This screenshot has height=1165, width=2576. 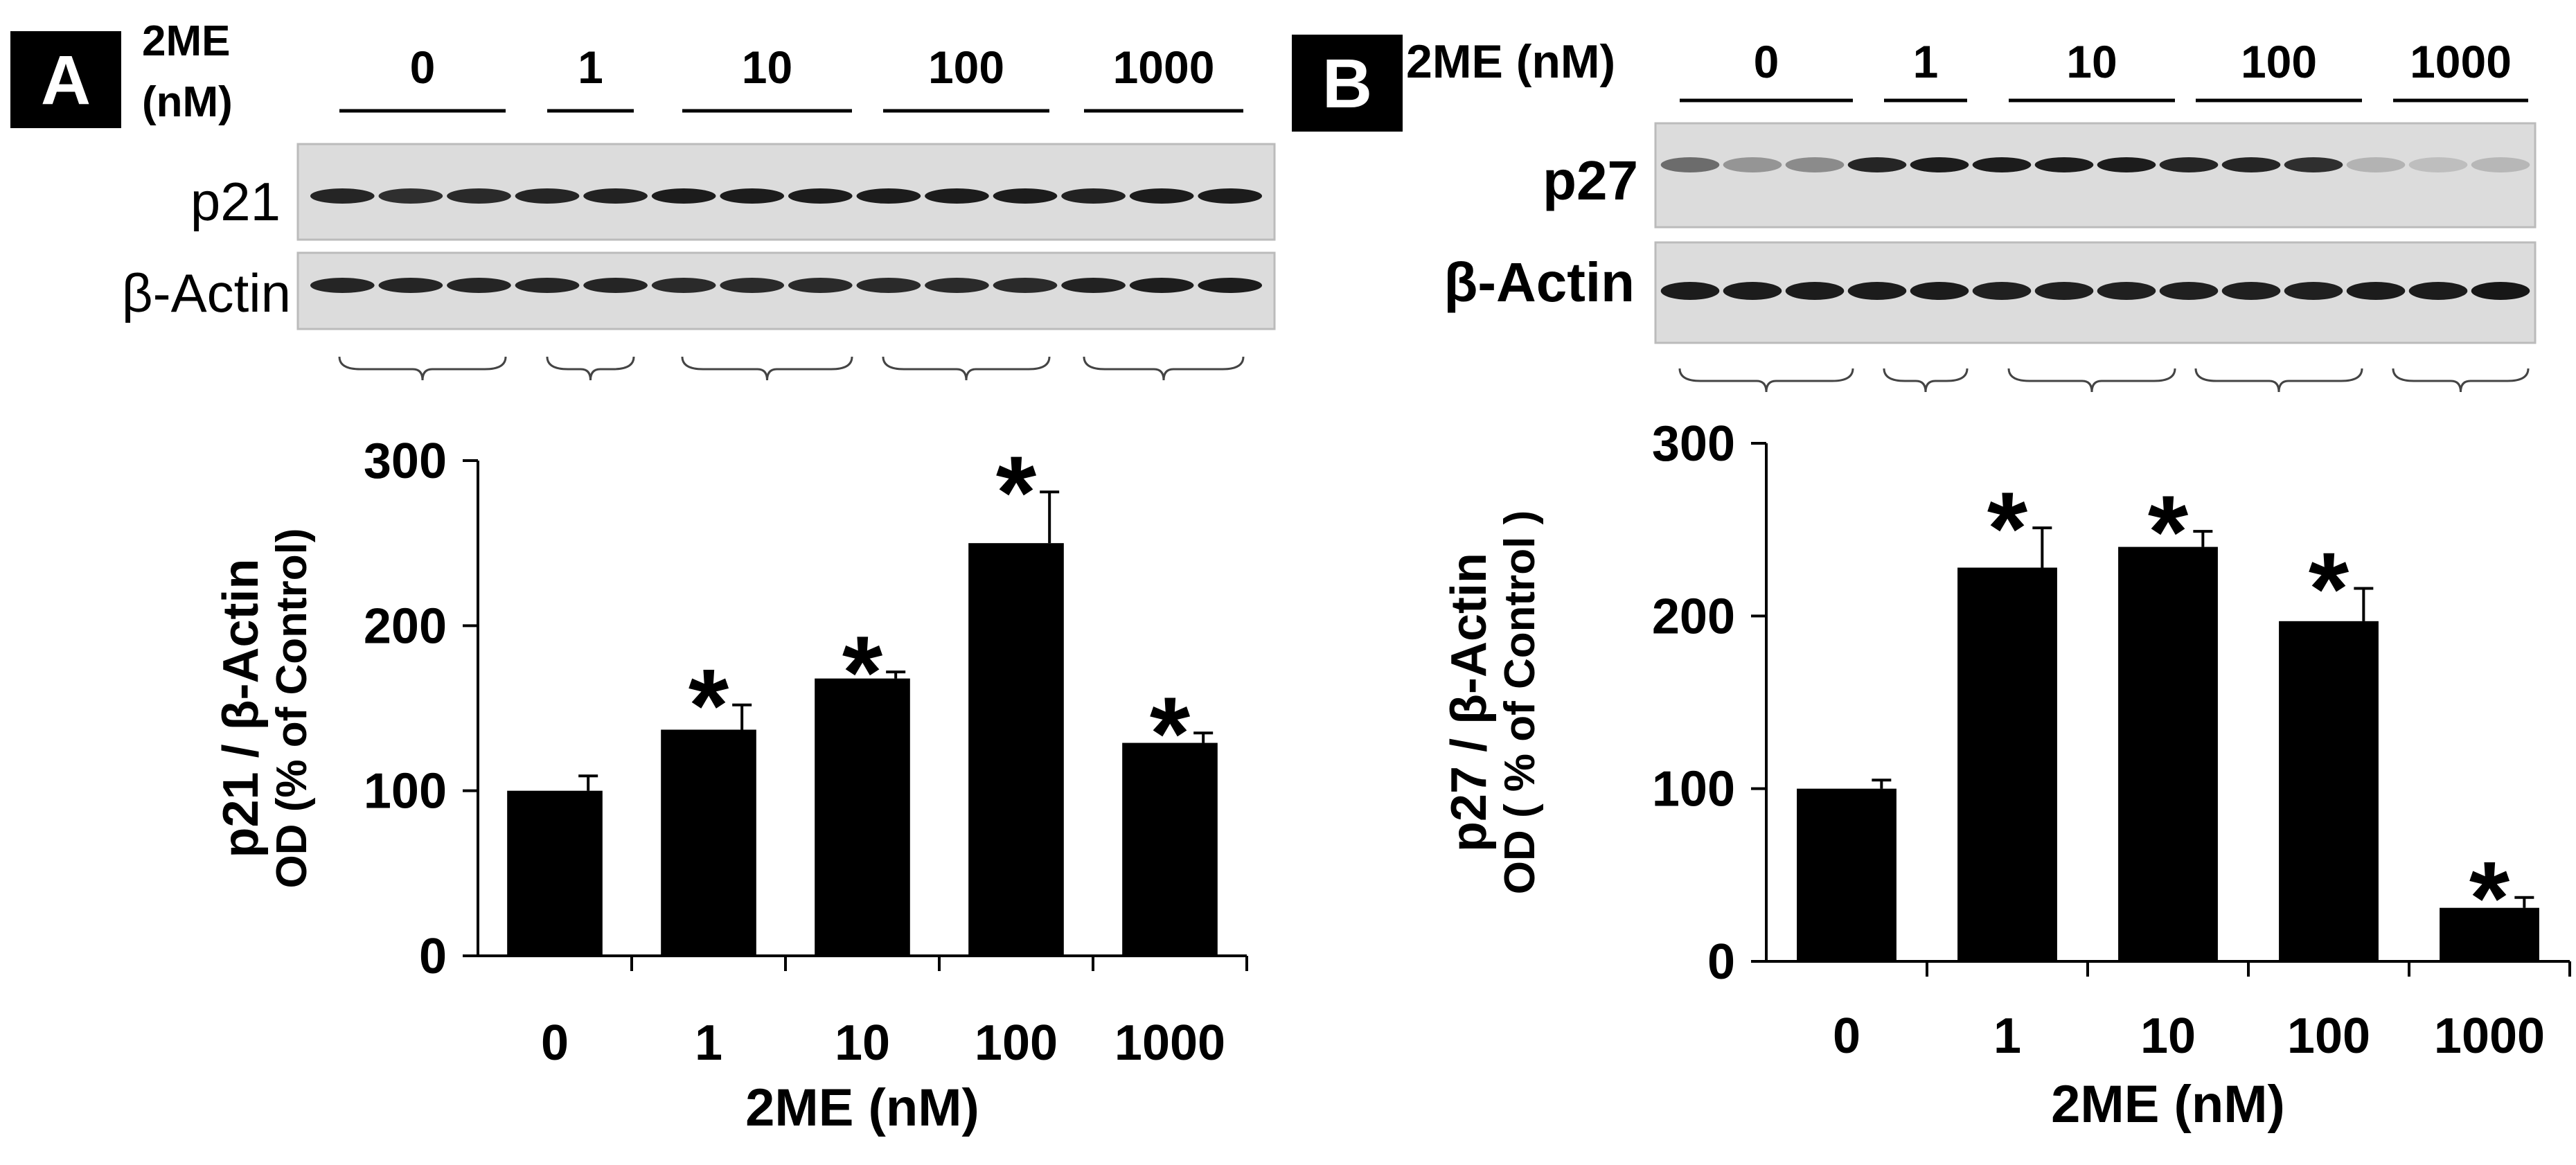 What do you see at coordinates (2461, 61) in the screenshot?
I see `lane-group-label: 1000` at bounding box center [2461, 61].